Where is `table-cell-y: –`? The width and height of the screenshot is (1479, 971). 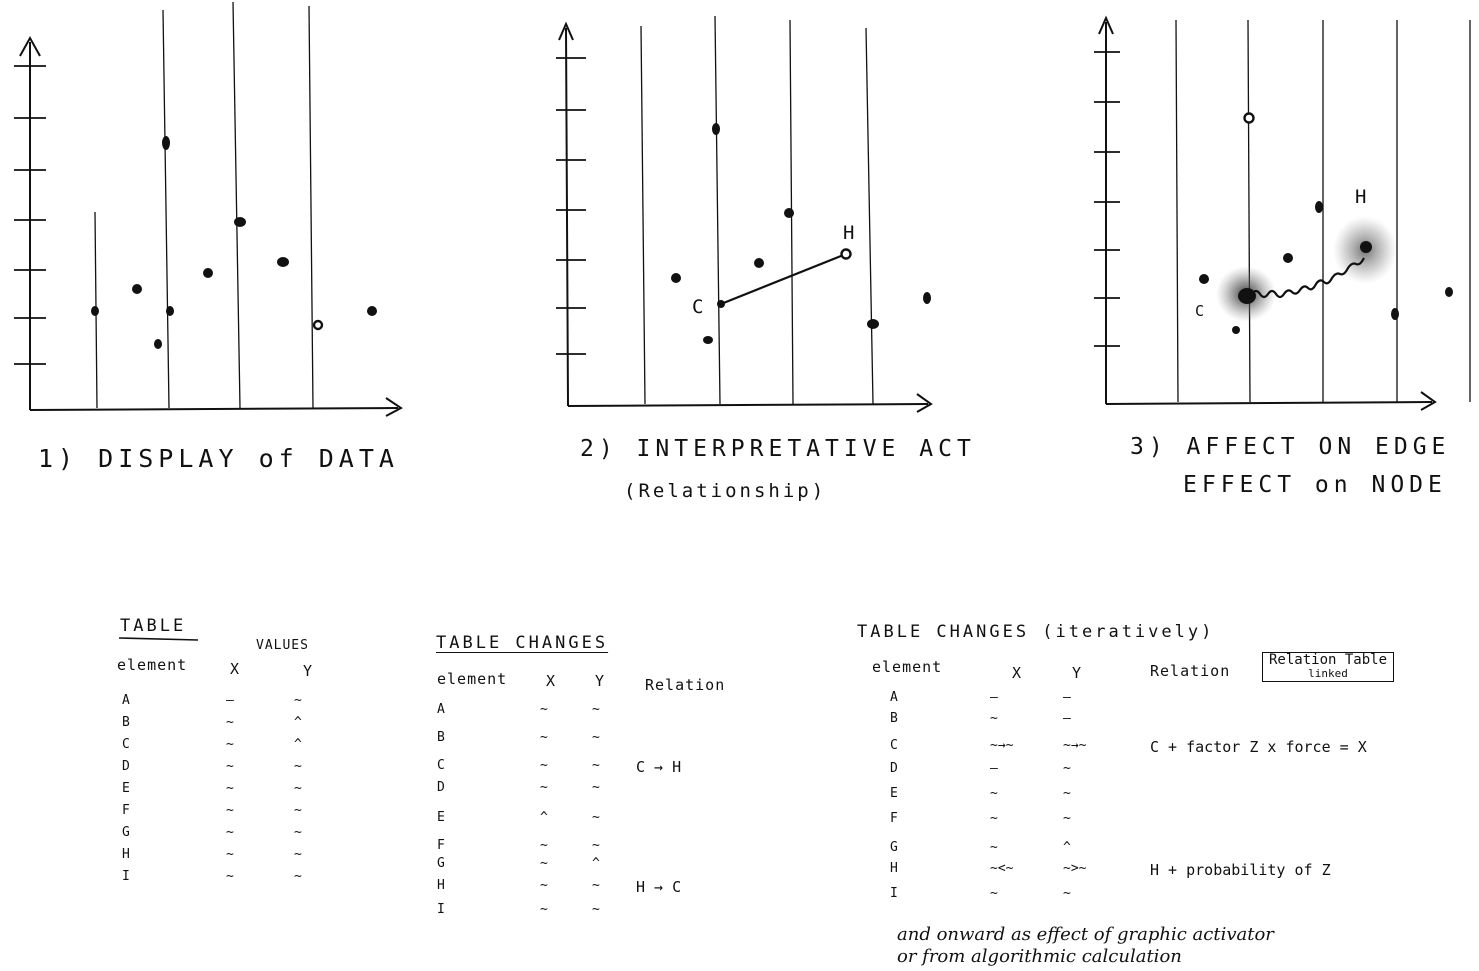
table-cell-y: – is located at coordinates (1067, 697).